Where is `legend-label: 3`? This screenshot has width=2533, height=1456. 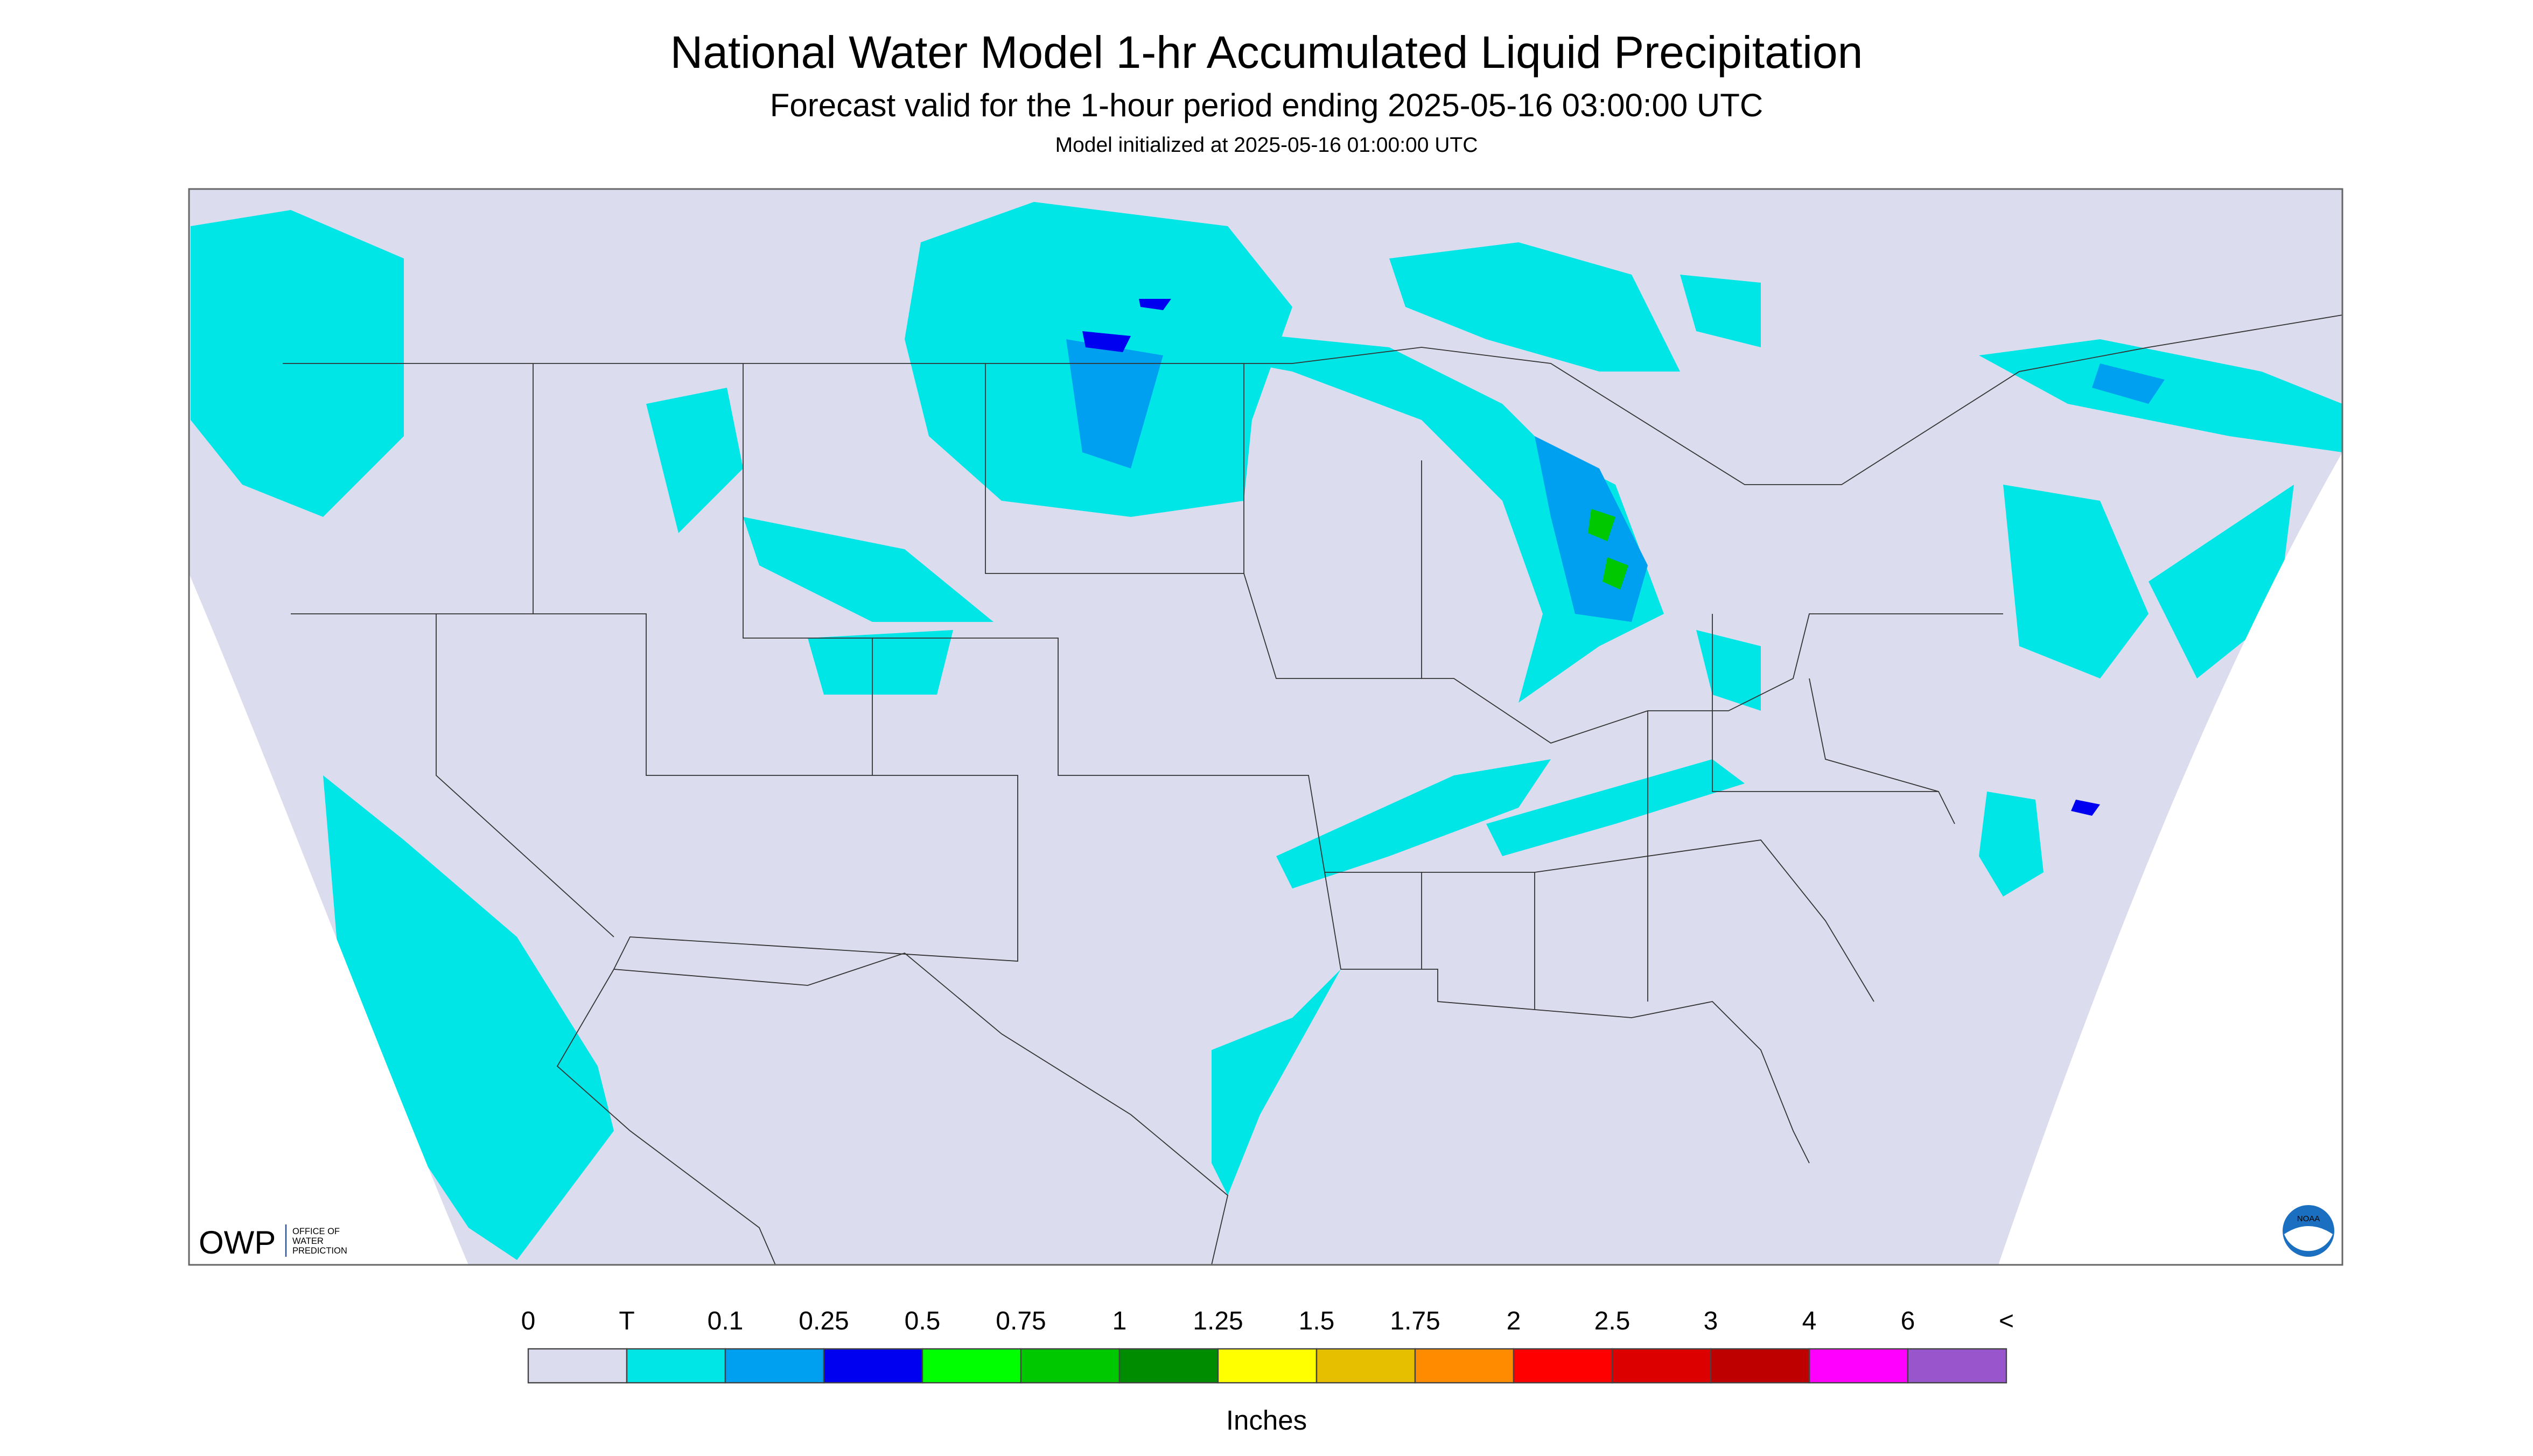
legend-label: 3 is located at coordinates (1711, 1321).